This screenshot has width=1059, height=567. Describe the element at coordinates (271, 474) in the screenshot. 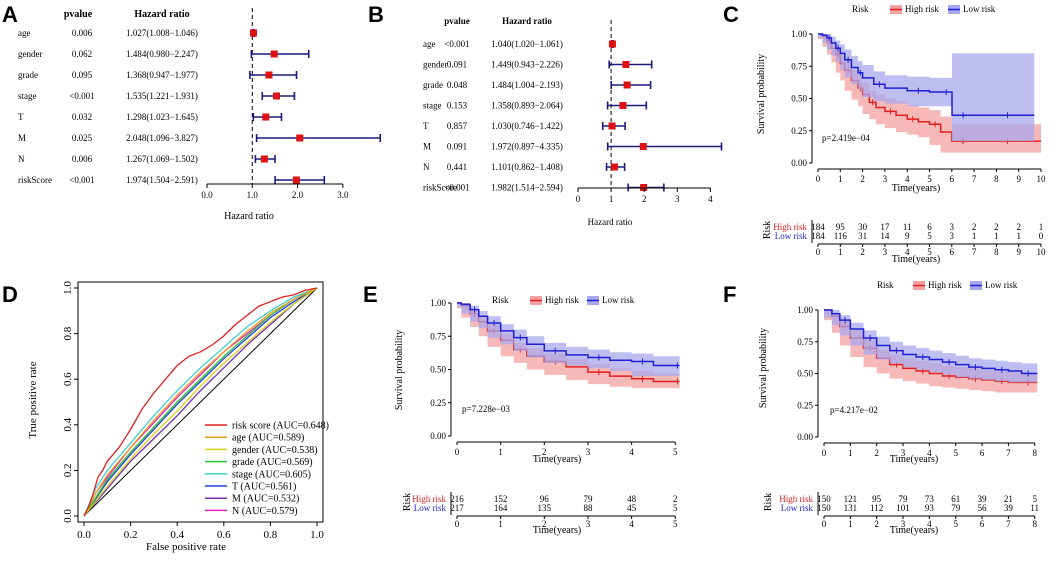

I see `roc-legend-label: stage (AUC=0.605)` at that location.